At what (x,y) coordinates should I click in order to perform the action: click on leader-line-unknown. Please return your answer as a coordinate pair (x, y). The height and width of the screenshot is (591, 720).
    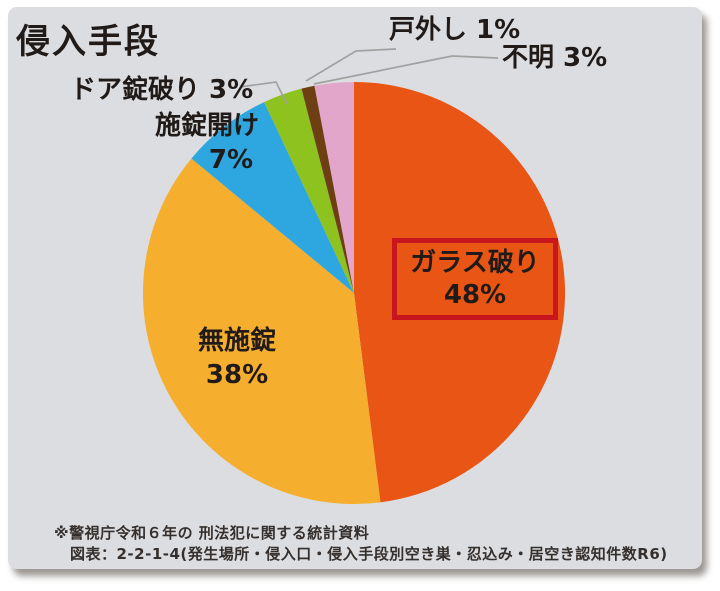
    Looking at the image, I should click on (406, 70).